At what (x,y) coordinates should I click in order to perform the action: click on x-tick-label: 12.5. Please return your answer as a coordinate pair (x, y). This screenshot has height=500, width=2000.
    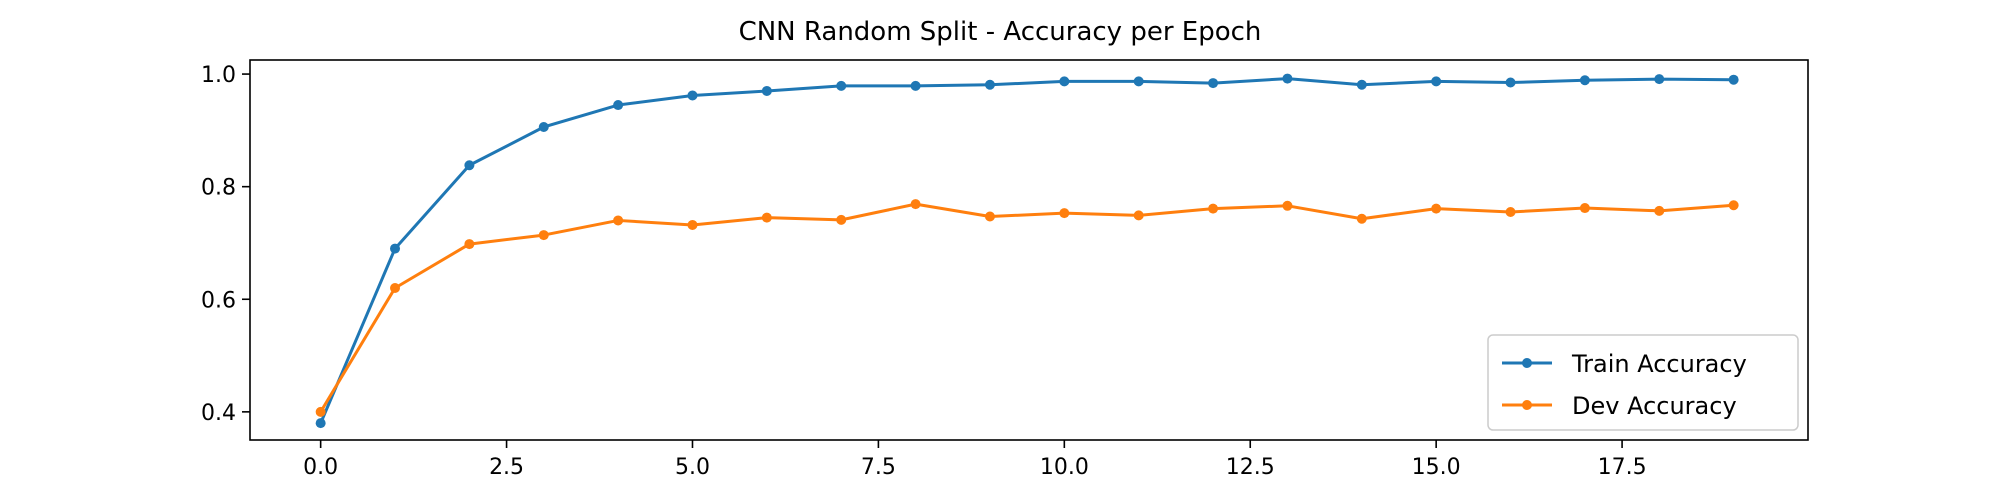
    Looking at the image, I should click on (1250, 467).